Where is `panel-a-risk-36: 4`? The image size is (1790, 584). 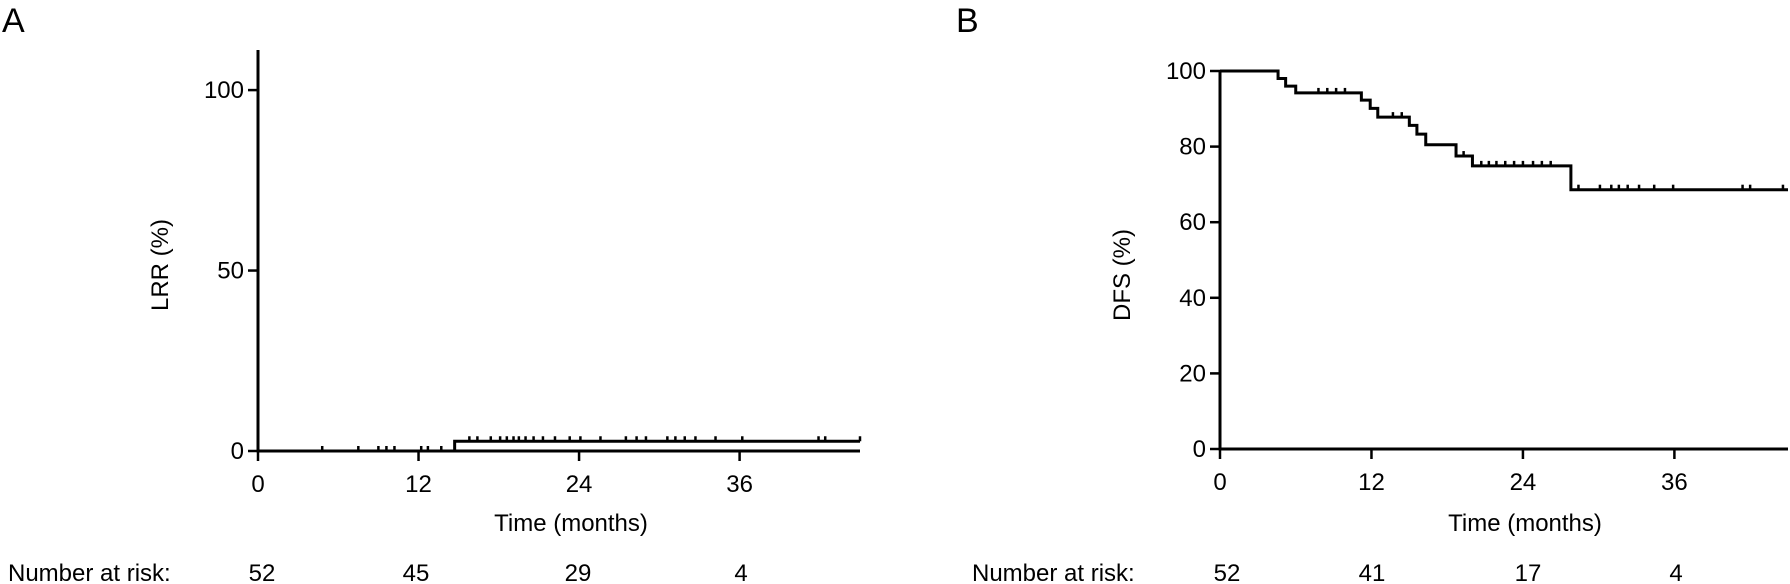
panel-a-risk-36: 4 is located at coordinates (740, 572).